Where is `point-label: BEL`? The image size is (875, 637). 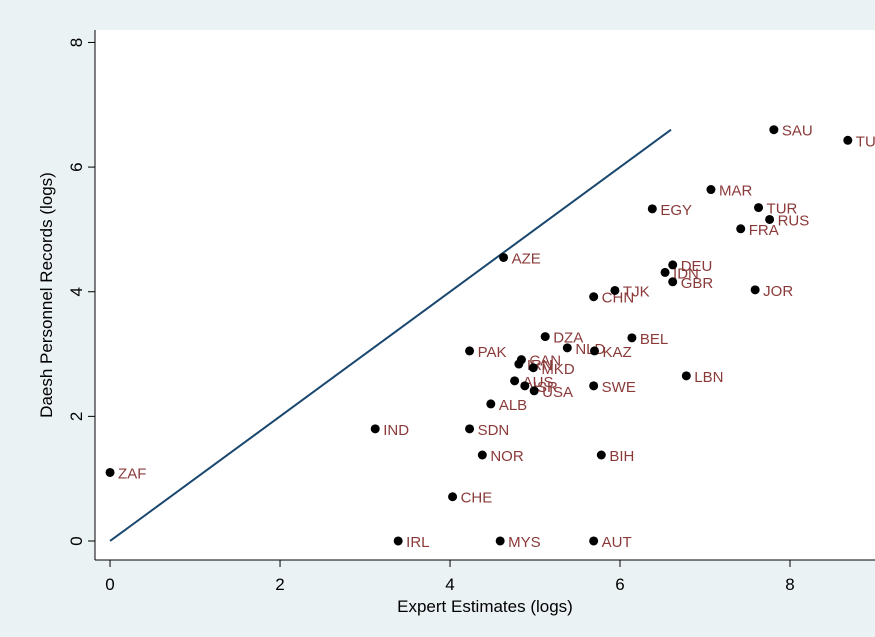
point-label: BEL is located at coordinates (654, 339).